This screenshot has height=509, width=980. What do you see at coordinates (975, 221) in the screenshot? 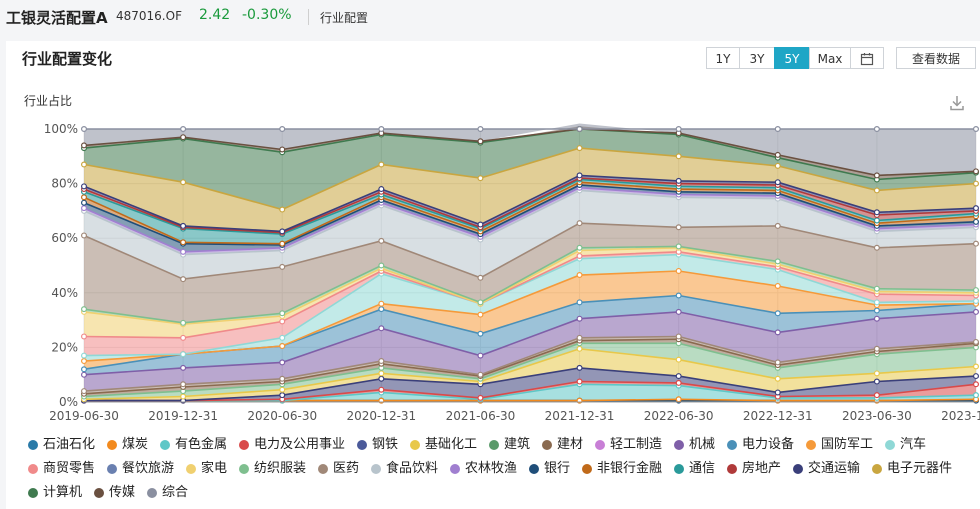
I see `point-银行-2` at bounding box center [975, 221].